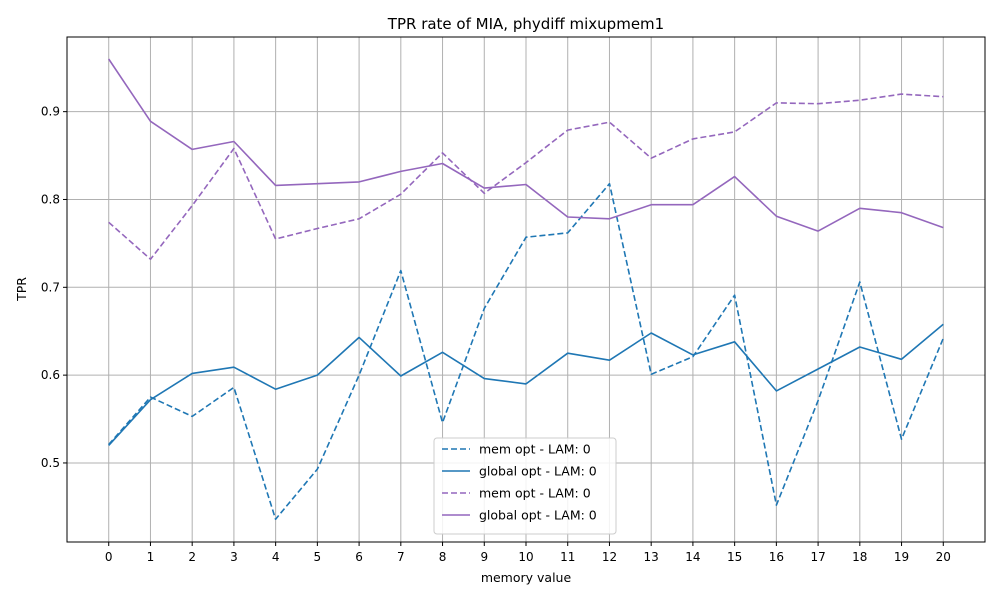 Image resolution: width=1000 pixels, height=600 pixels. I want to click on x-tick-label: 5, so click(318, 557).